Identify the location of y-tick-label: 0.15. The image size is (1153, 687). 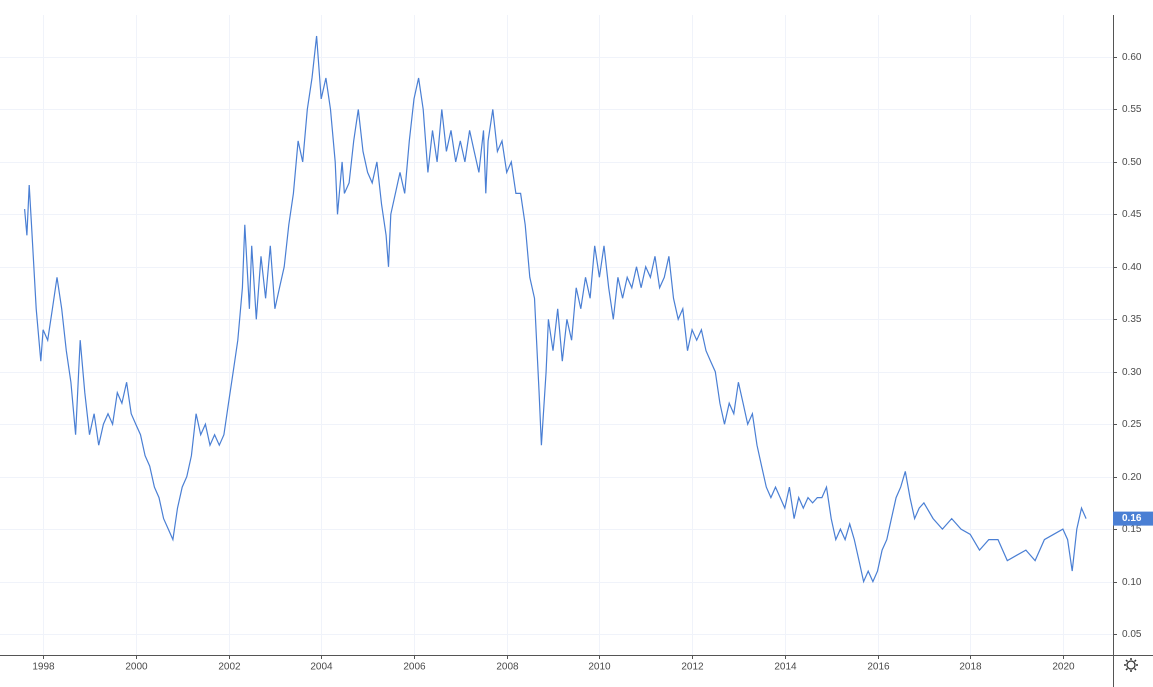
(1132, 529).